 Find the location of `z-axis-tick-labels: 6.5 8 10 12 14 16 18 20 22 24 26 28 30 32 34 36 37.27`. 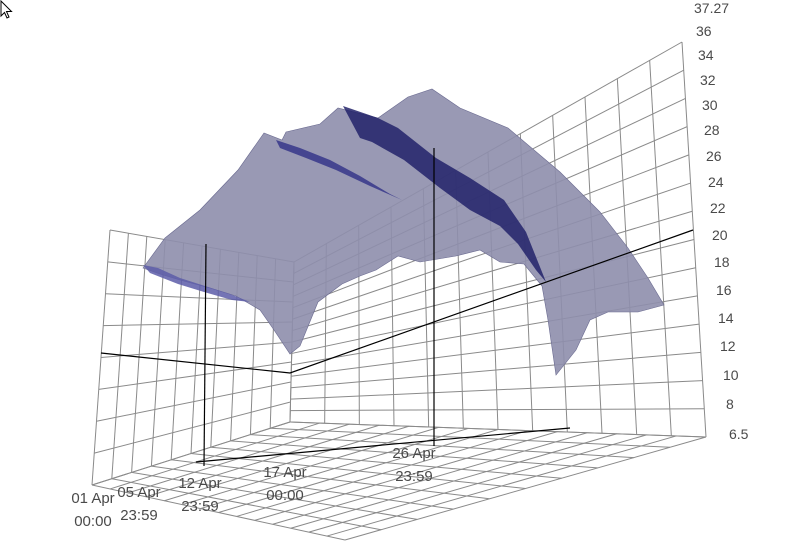

z-axis-tick-labels: 6.5 8 10 12 14 16 18 20 22 24 26 28 30 32 34 36 37.27 is located at coordinates (721, 221).